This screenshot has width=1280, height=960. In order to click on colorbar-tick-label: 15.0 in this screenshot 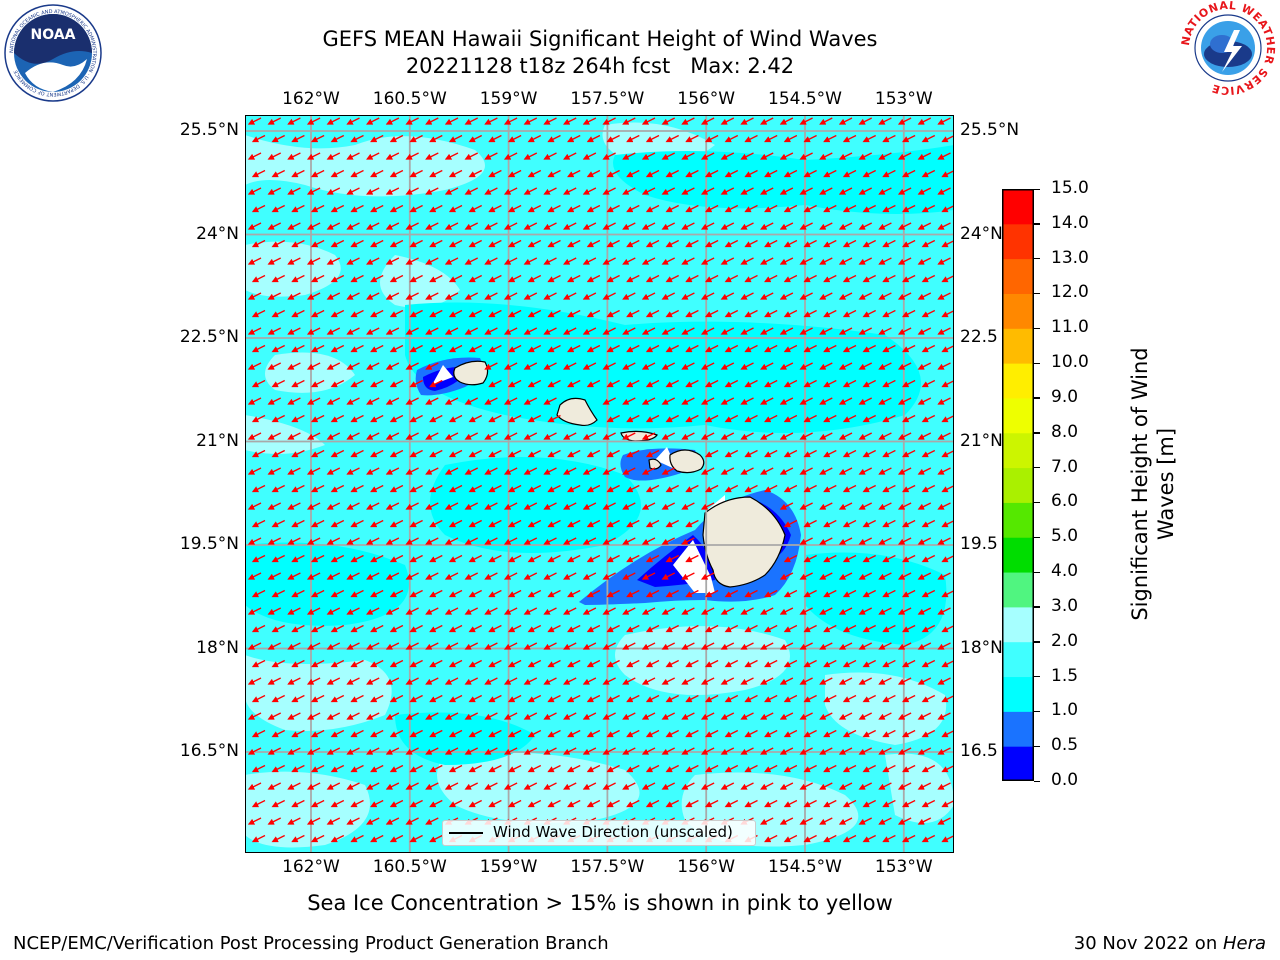, I will do `click(1070, 188)`.